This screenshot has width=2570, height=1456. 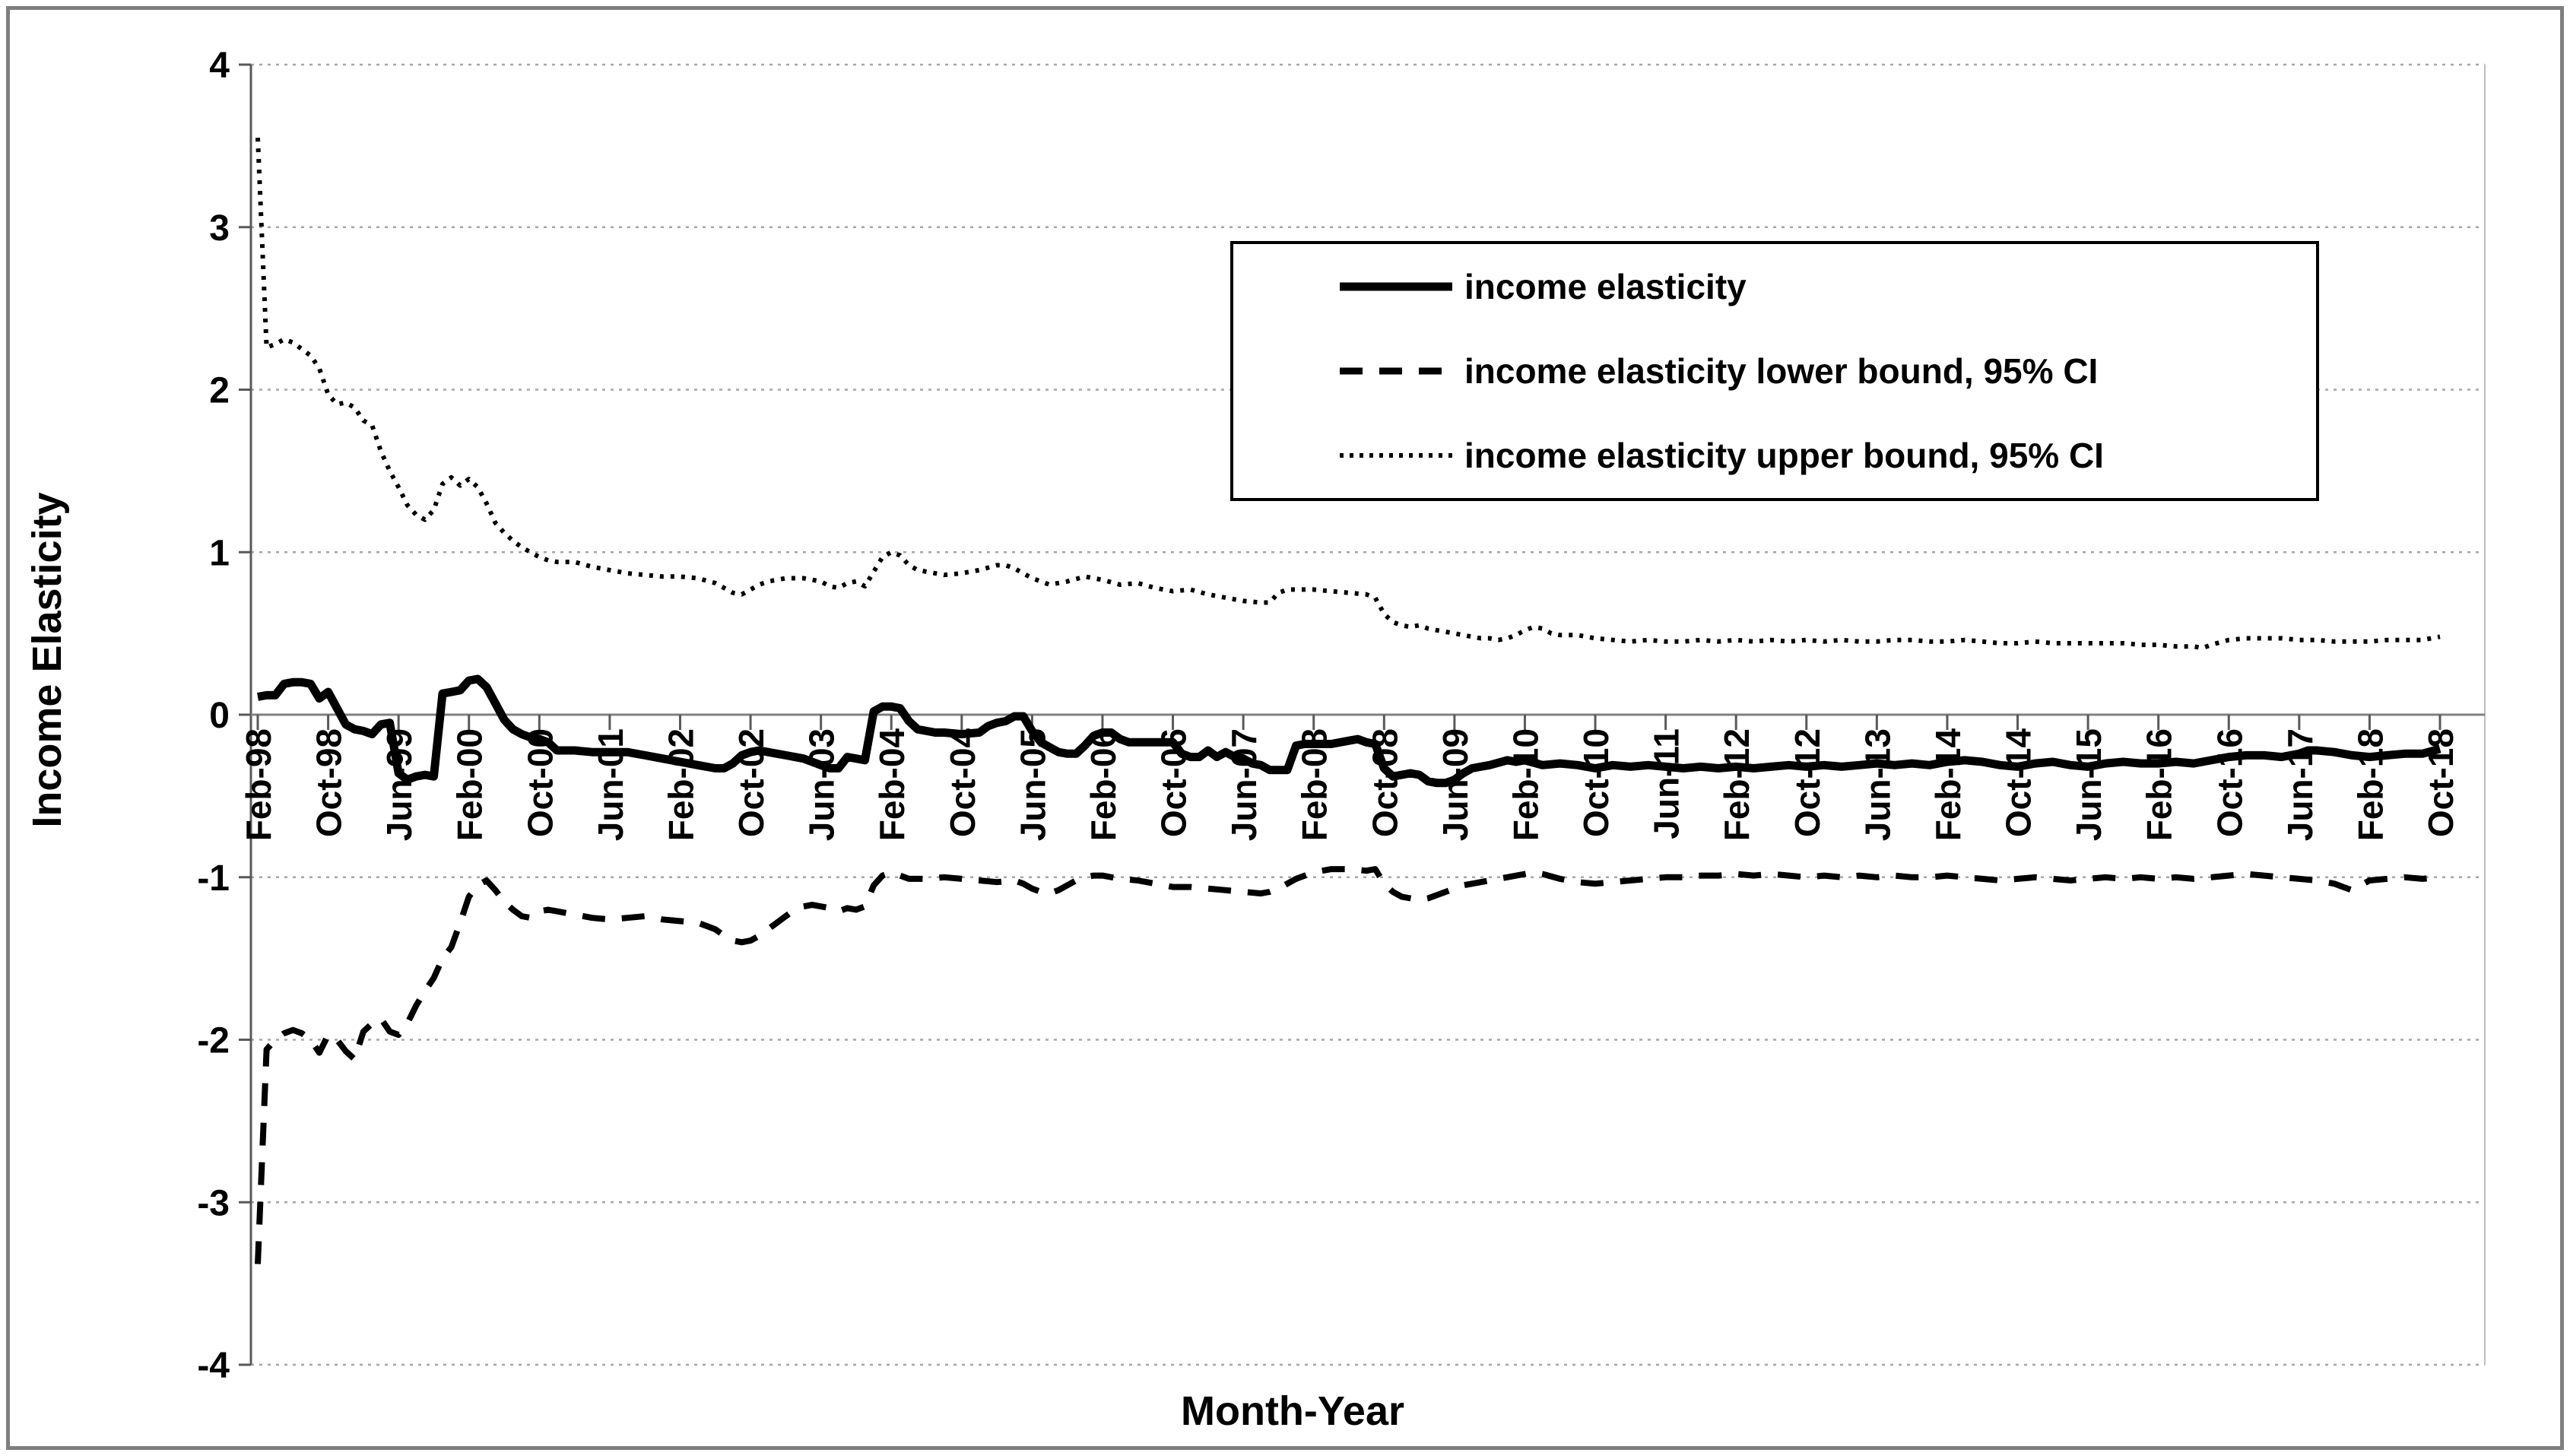 What do you see at coordinates (1784, 456) in the screenshot?
I see `legend-label: income elasticity upper bound, 95% CI` at bounding box center [1784, 456].